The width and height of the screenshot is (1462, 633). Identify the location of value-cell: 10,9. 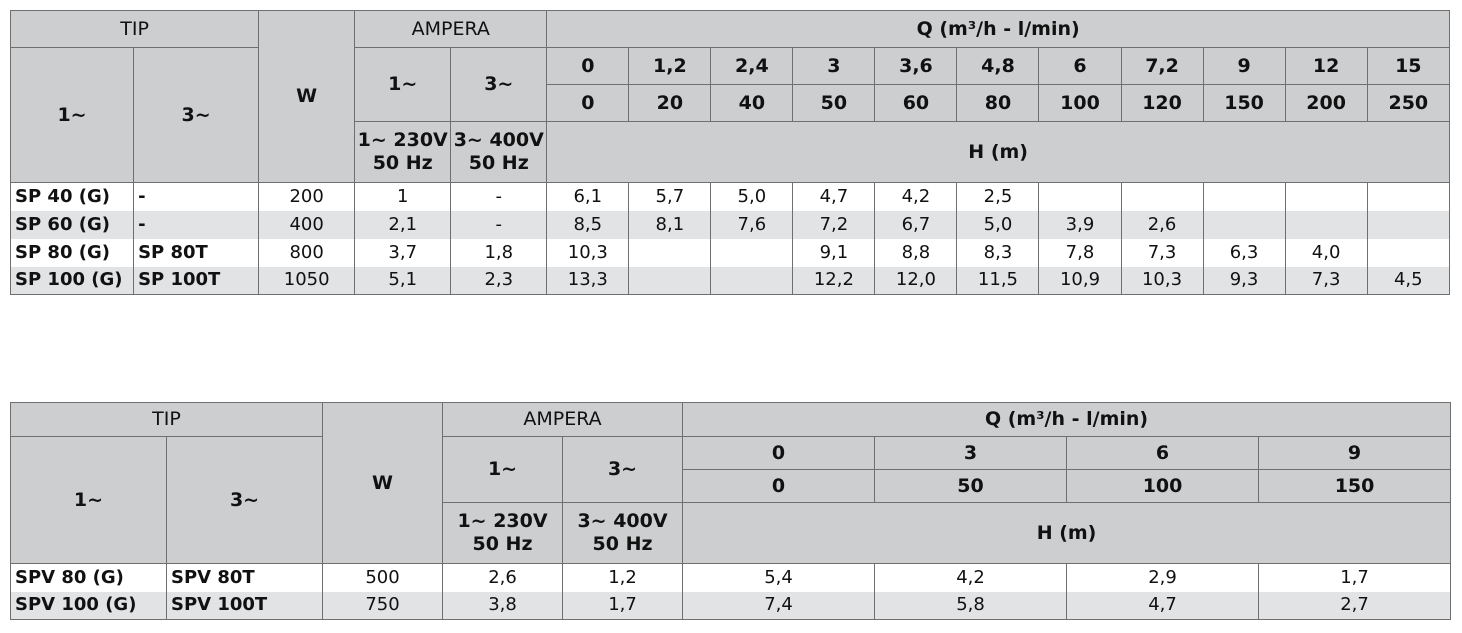
(1080, 280).